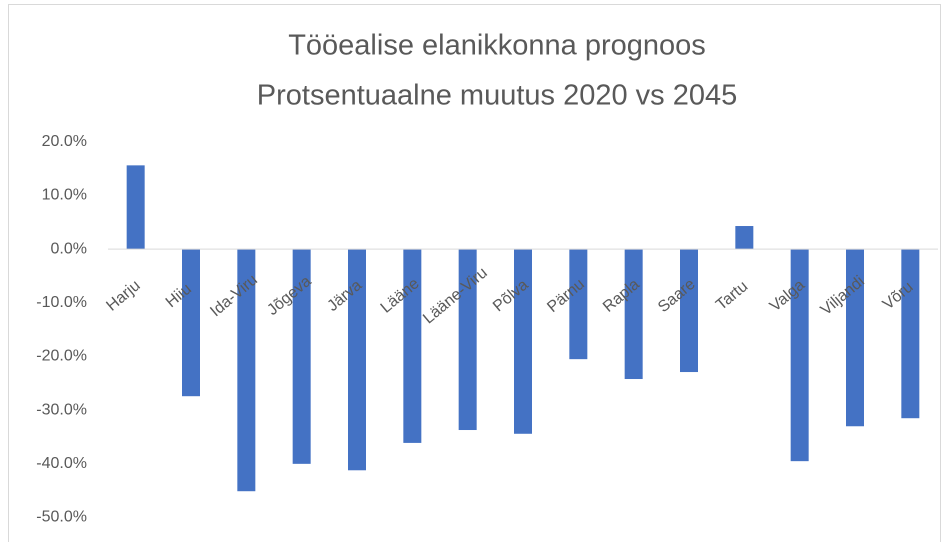  What do you see at coordinates (497, 96) in the screenshot?
I see `chart-subtitle: Protsentuaalne muutus 2020 vs 2045` at bounding box center [497, 96].